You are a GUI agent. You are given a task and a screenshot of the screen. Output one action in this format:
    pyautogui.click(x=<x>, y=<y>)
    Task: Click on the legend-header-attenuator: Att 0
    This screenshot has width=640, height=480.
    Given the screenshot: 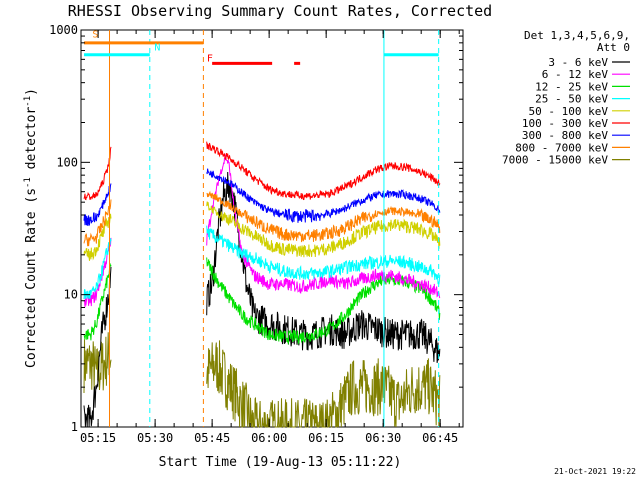 What is the action you would take?
    pyautogui.click(x=613, y=47)
    